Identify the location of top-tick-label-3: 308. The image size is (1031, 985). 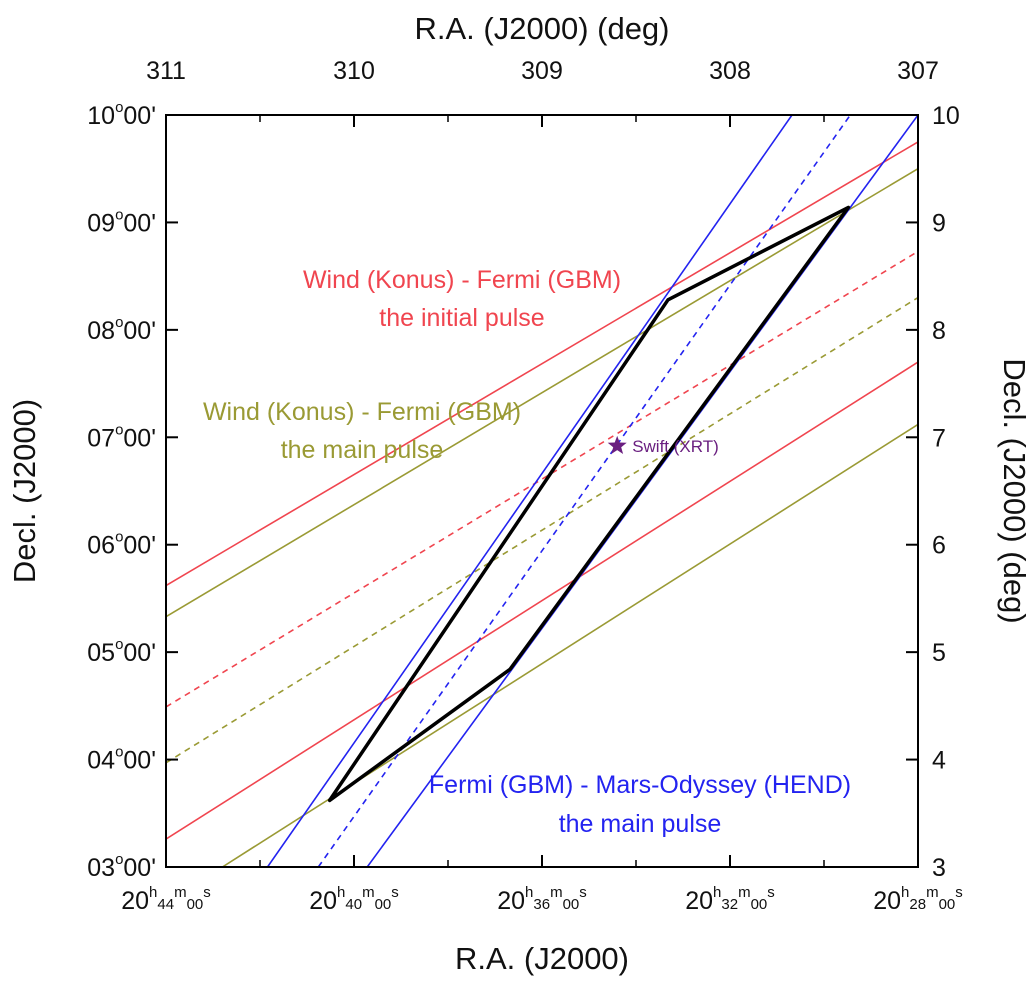
(730, 71).